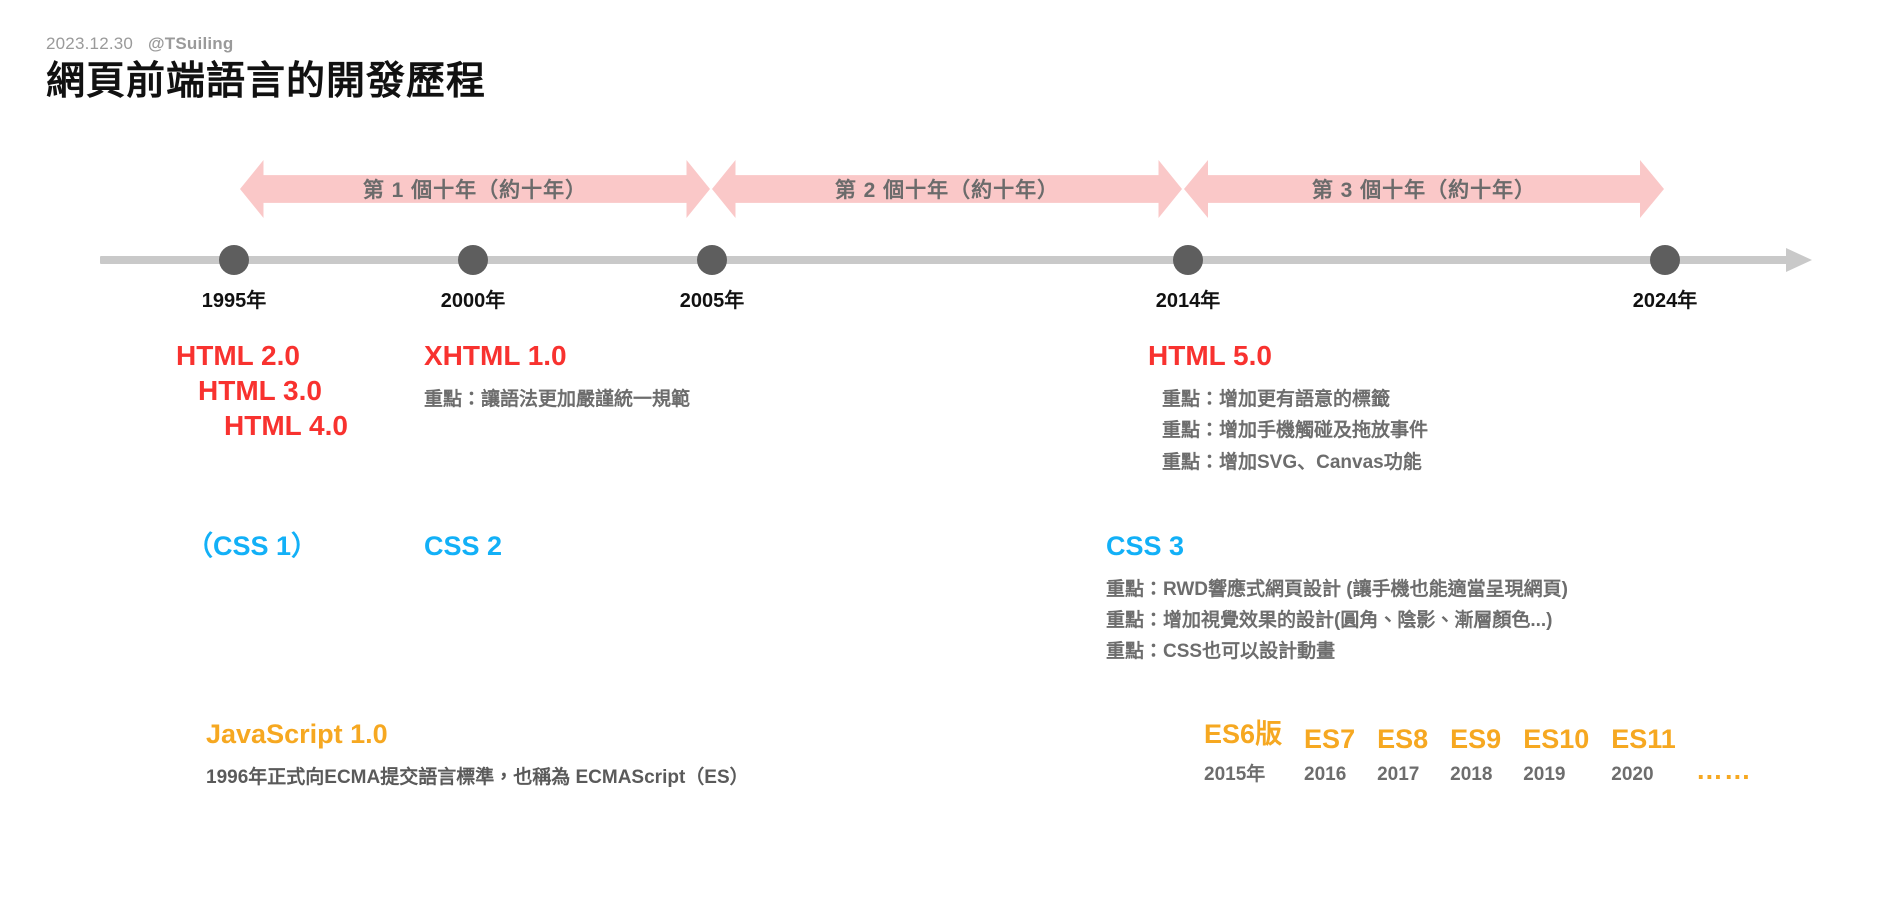 This screenshot has width=1900, height=900. I want to click on decade-banner-2-label: 第 2 個十年（約十年）, so click(947, 190).